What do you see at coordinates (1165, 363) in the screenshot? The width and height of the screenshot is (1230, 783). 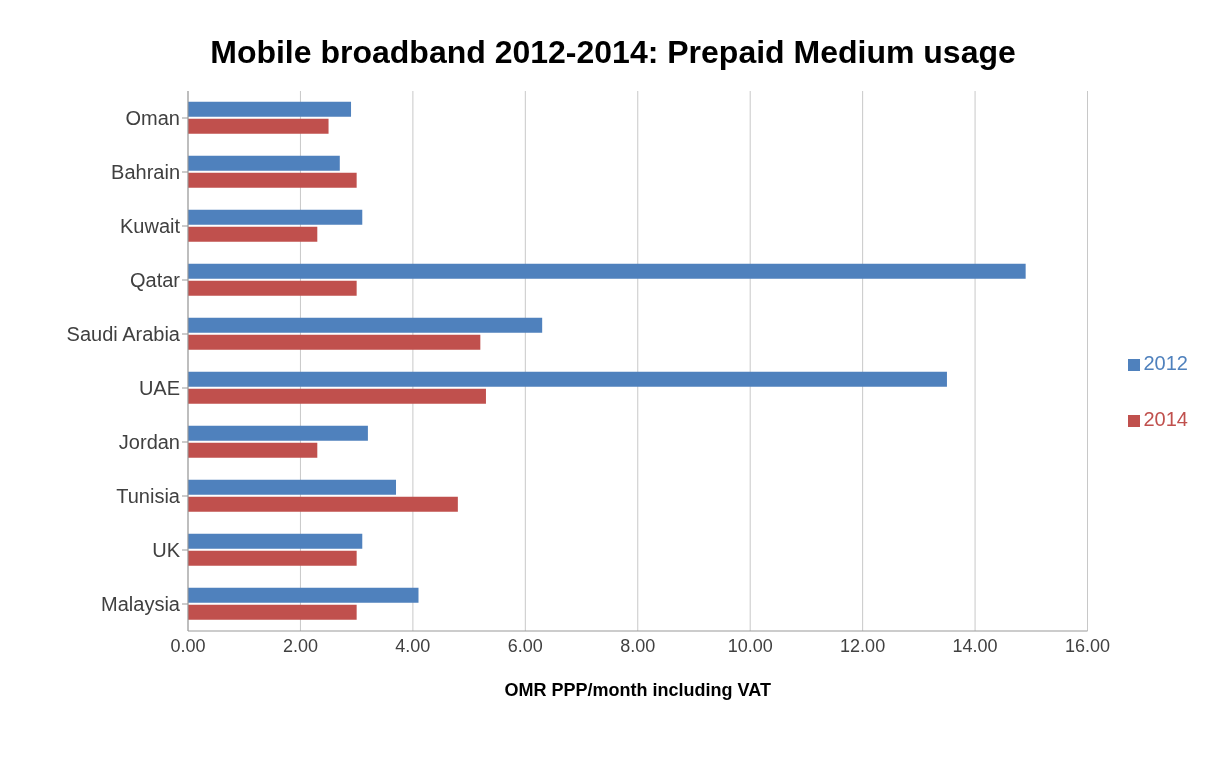 I see `legend-label: 2012` at bounding box center [1165, 363].